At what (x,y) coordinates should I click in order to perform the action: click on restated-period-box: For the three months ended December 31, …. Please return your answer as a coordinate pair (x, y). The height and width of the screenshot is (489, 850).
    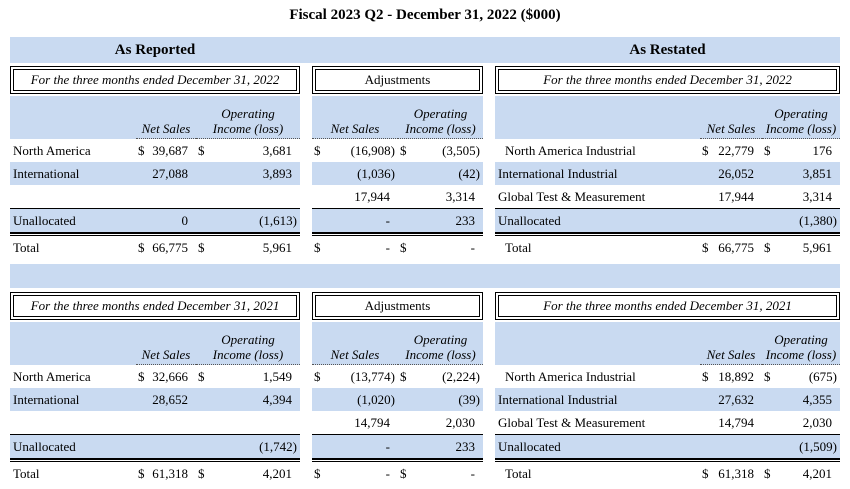
    Looking at the image, I should click on (667, 306).